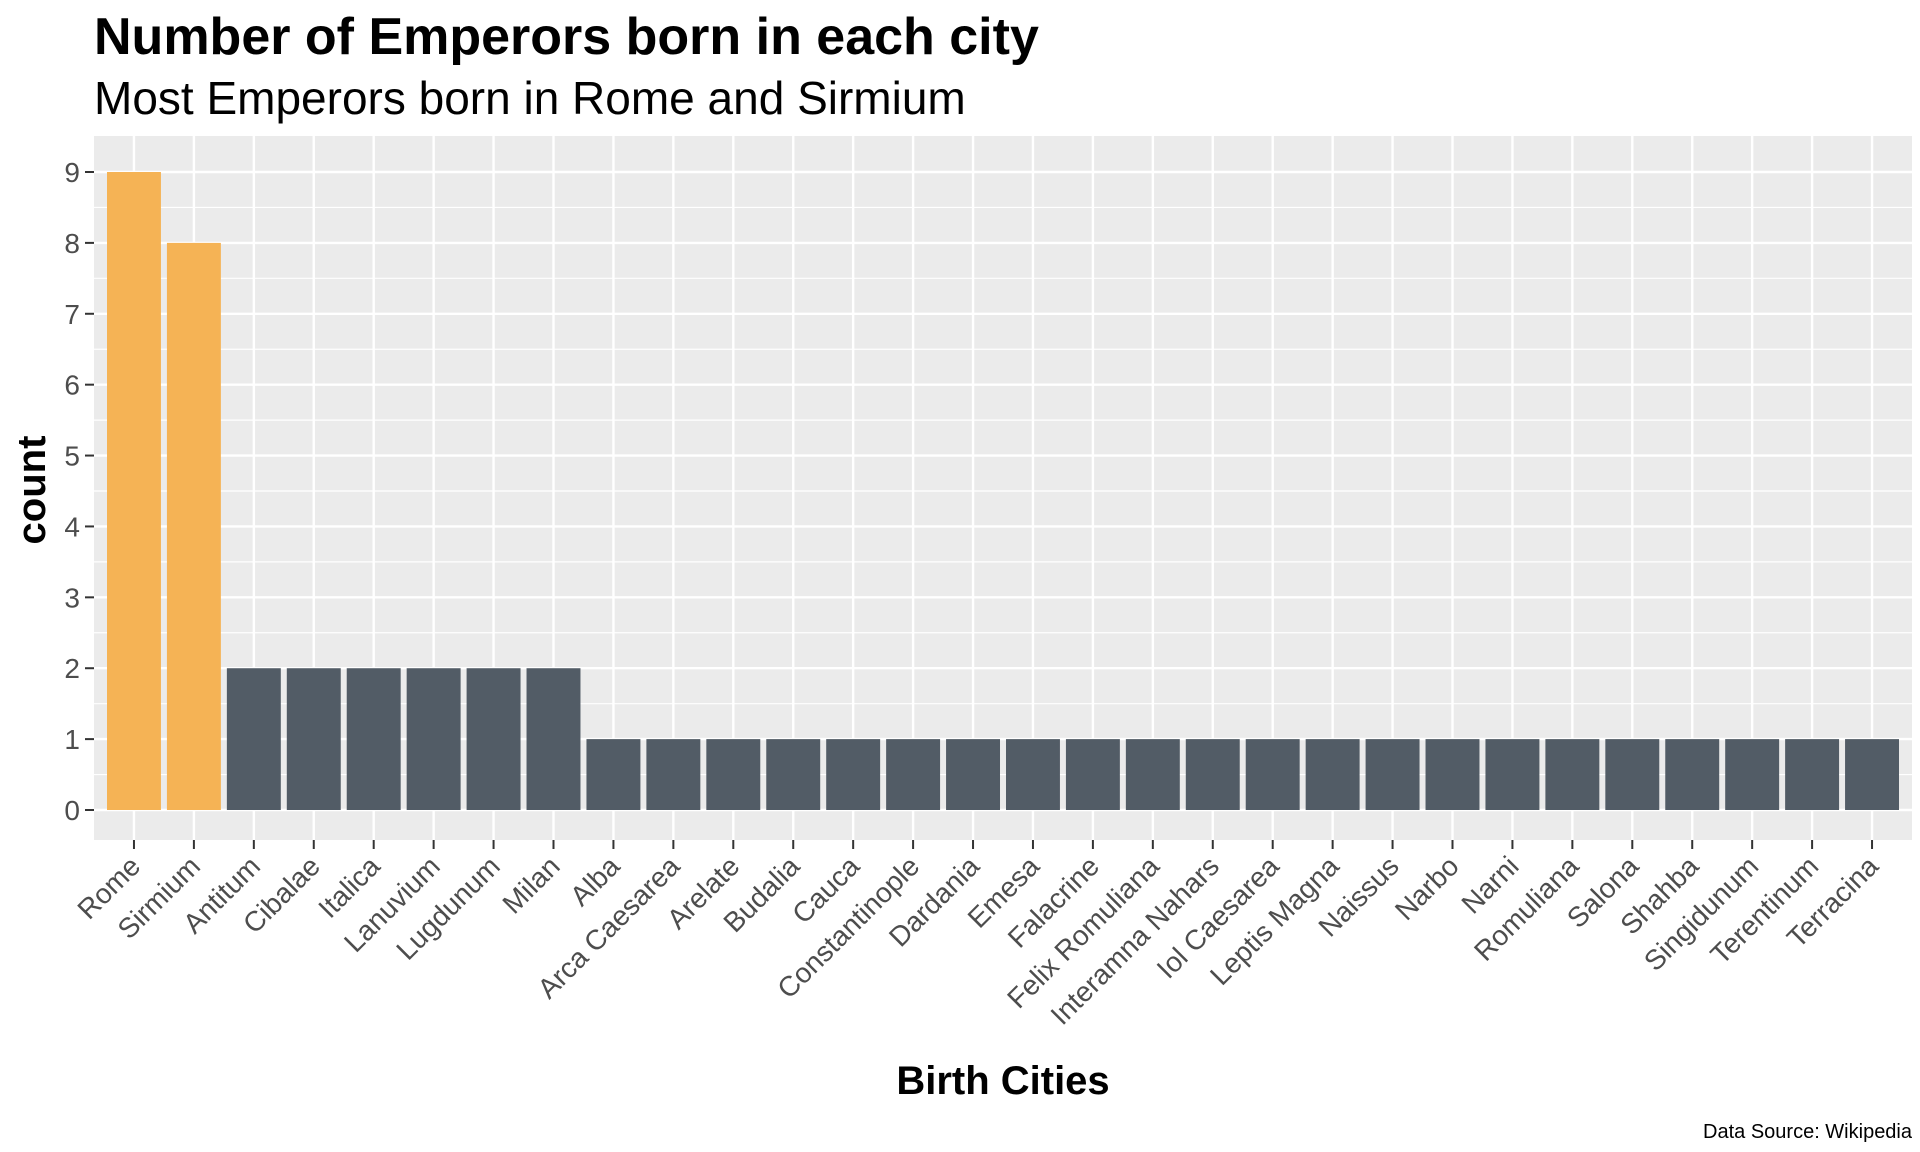 This screenshot has width=1920, height=1152. I want to click on y-tick-label: 2, so click(72, 668).